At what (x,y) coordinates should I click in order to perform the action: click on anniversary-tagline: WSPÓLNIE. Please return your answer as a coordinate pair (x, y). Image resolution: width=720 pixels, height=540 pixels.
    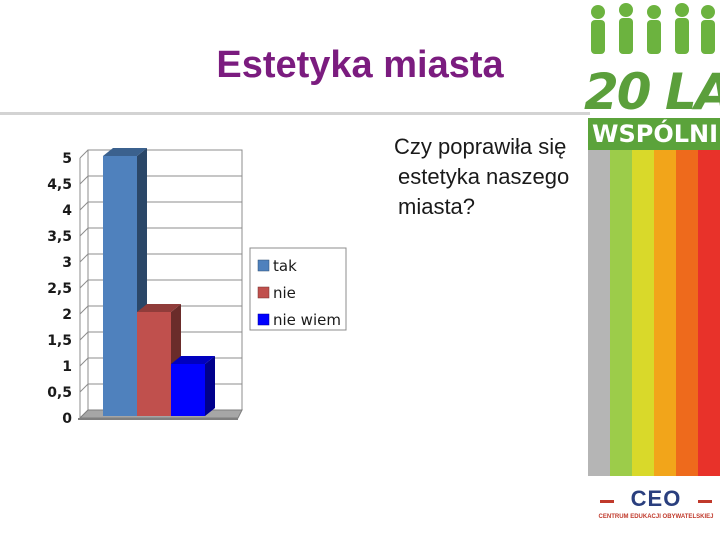
    Looking at the image, I should click on (654, 134).